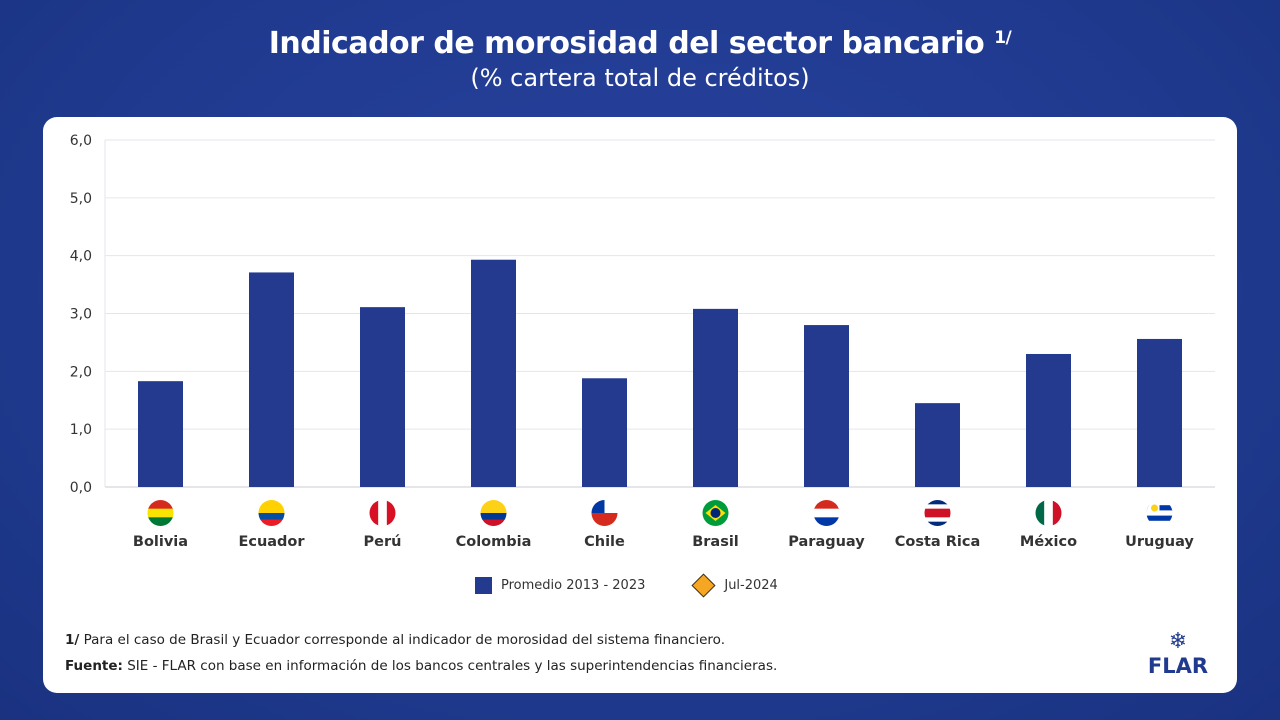 The height and width of the screenshot is (720, 1280). Describe the element at coordinates (598, 506) in the screenshot. I see `flag-canton` at that location.